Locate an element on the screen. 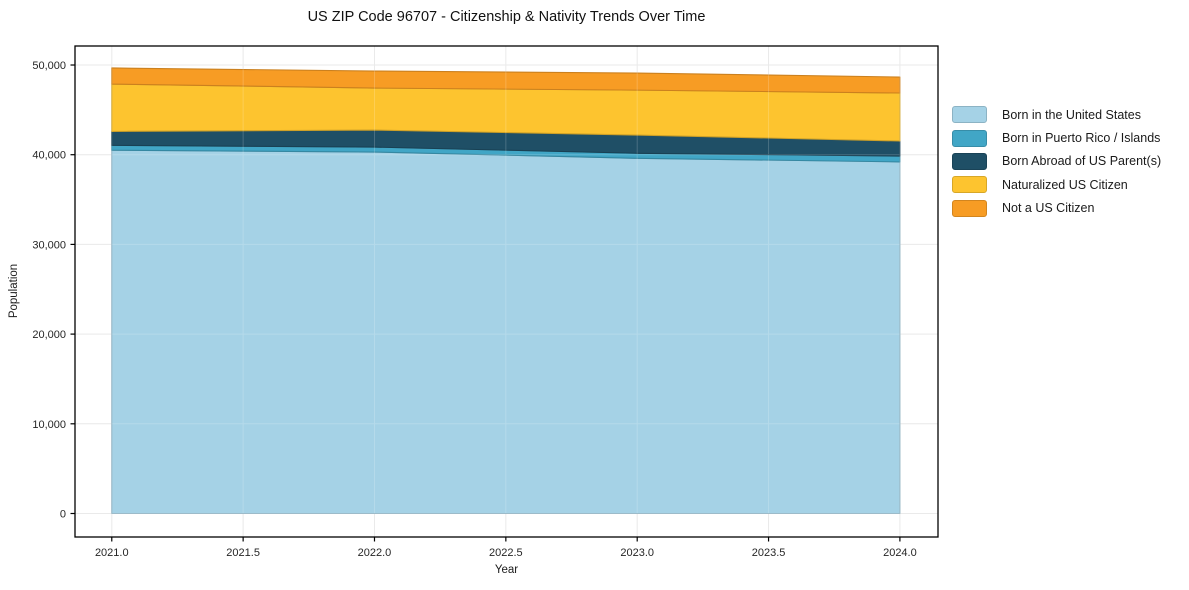 The width and height of the screenshot is (1189, 590). x-axis-label: Year is located at coordinates (506, 570).